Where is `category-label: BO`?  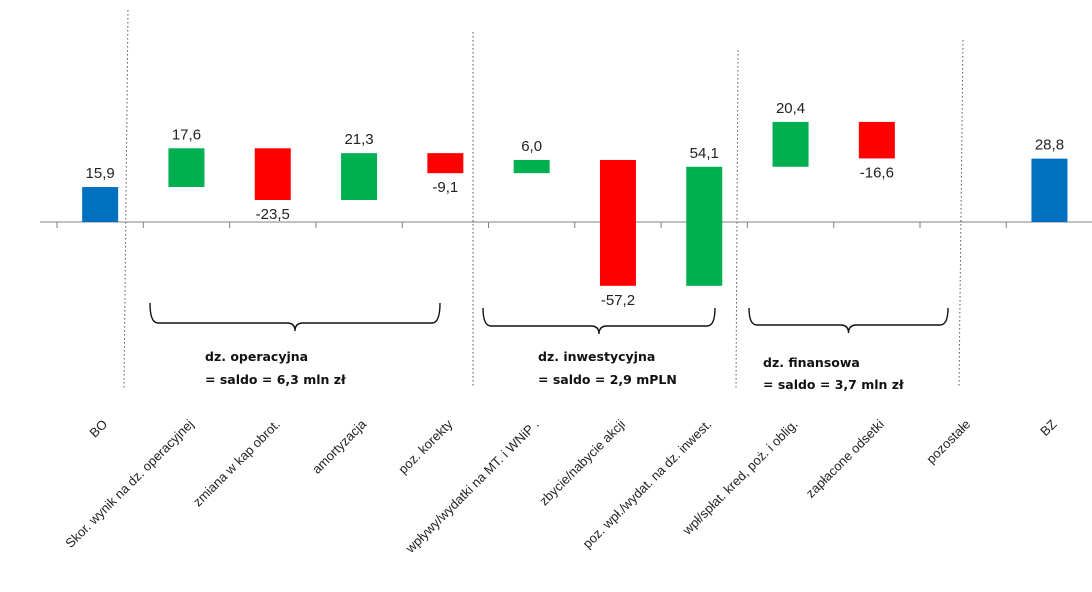 category-label: BO is located at coordinates (98, 429).